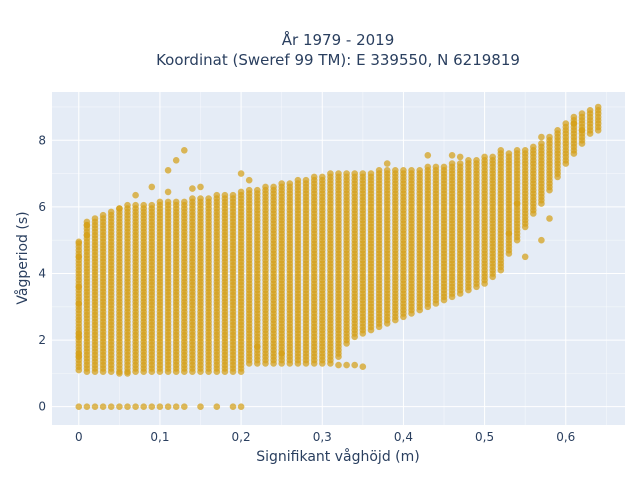 Image resolution: width=640 pixels, height=480 pixels. What do you see at coordinates (42, 340) in the screenshot?
I see `y-tick-label: 2` at bounding box center [42, 340].